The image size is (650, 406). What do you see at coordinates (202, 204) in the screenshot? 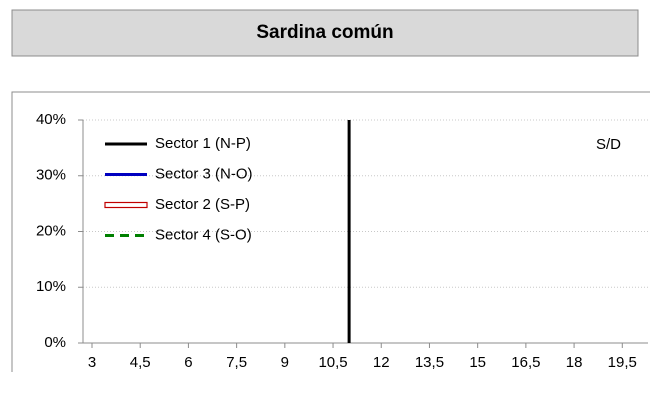
I see `legend-label: Sector 2 (S-P)` at bounding box center [202, 204].